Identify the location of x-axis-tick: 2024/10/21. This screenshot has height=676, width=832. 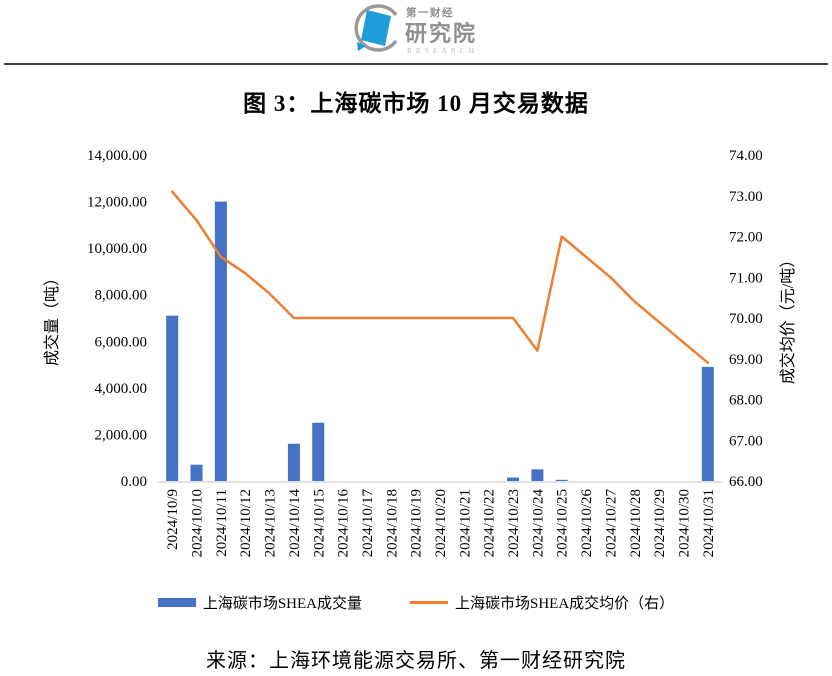
(465, 523).